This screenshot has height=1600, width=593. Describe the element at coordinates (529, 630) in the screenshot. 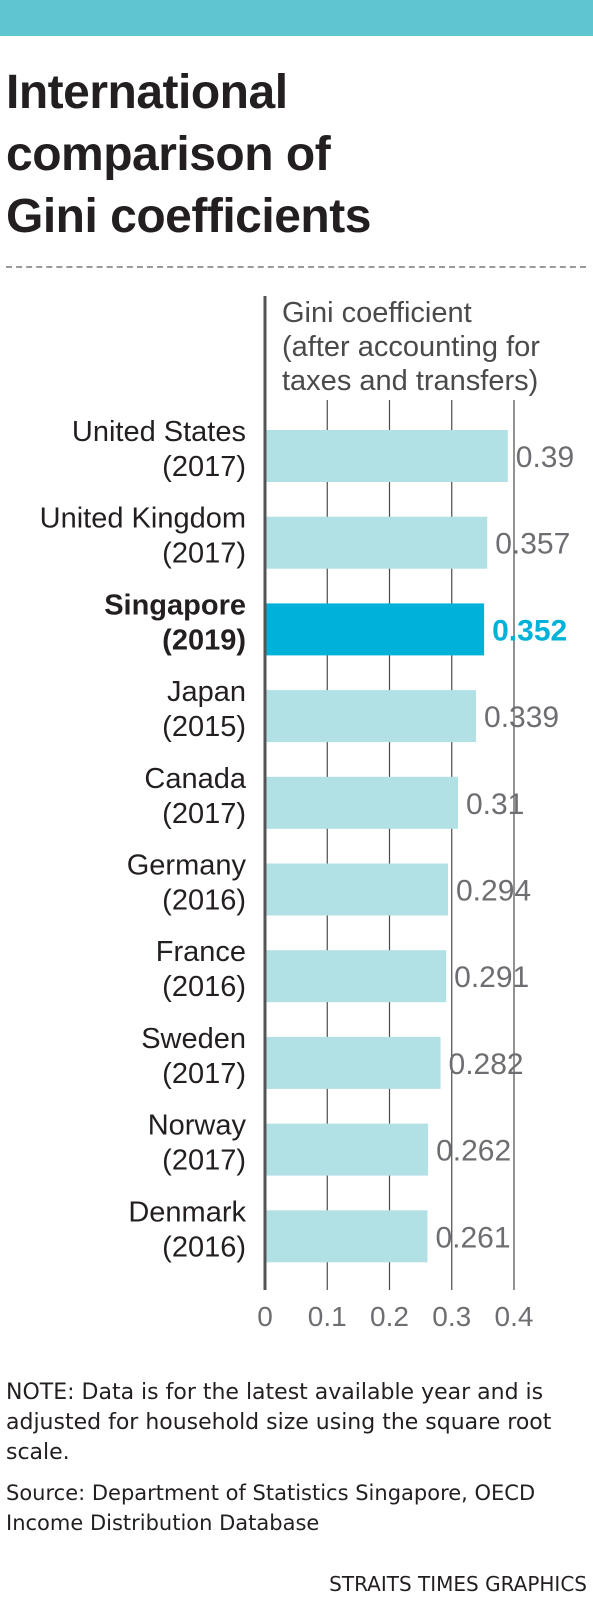

I see `value-label: 0.352` at that location.